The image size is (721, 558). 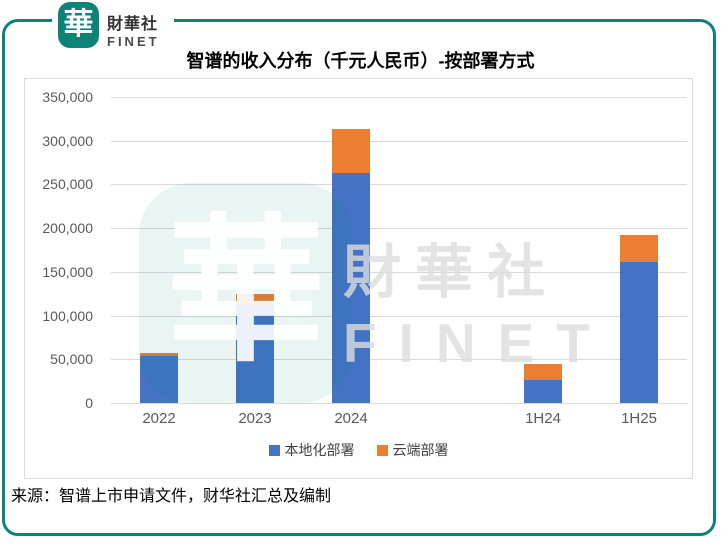 I want to click on x-axis-tick-label: 2022, so click(x=159, y=418).